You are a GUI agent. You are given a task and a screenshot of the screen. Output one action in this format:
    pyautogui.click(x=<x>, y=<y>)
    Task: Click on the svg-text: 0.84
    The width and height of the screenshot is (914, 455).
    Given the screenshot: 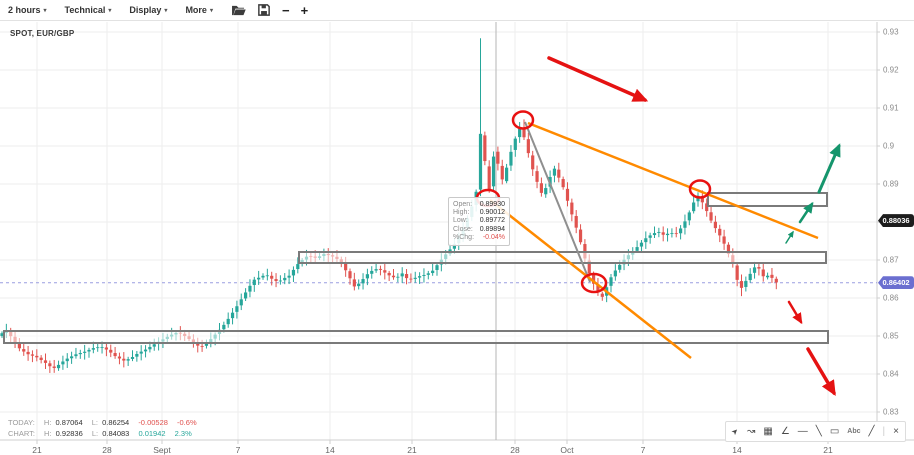 What is the action you would take?
    pyautogui.click(x=891, y=374)
    